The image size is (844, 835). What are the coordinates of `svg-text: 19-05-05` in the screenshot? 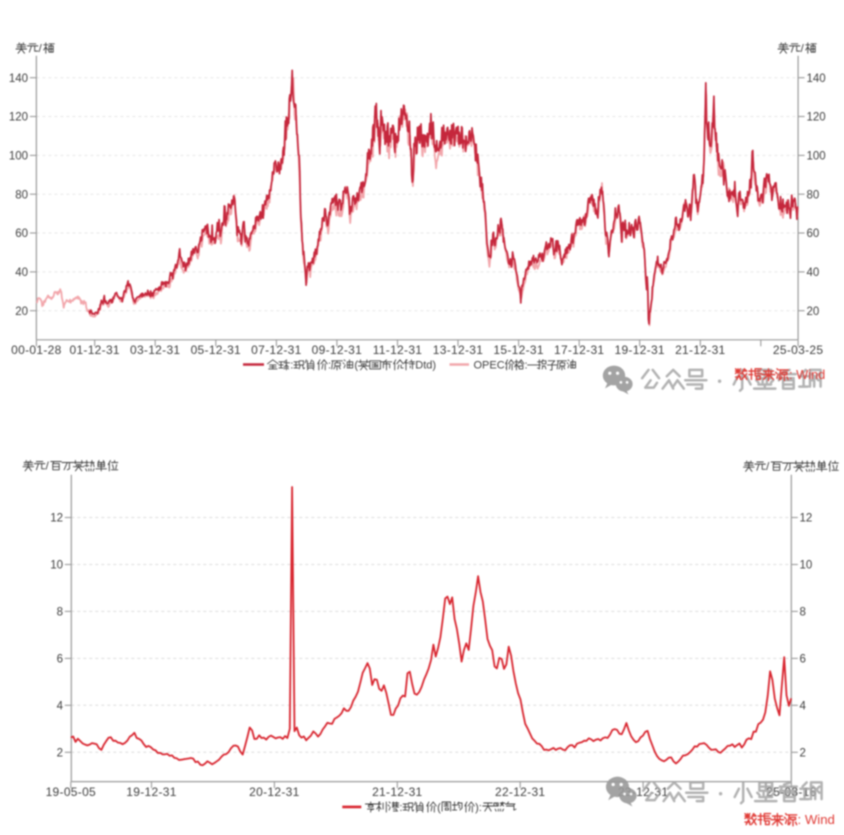 It's located at (71, 792).